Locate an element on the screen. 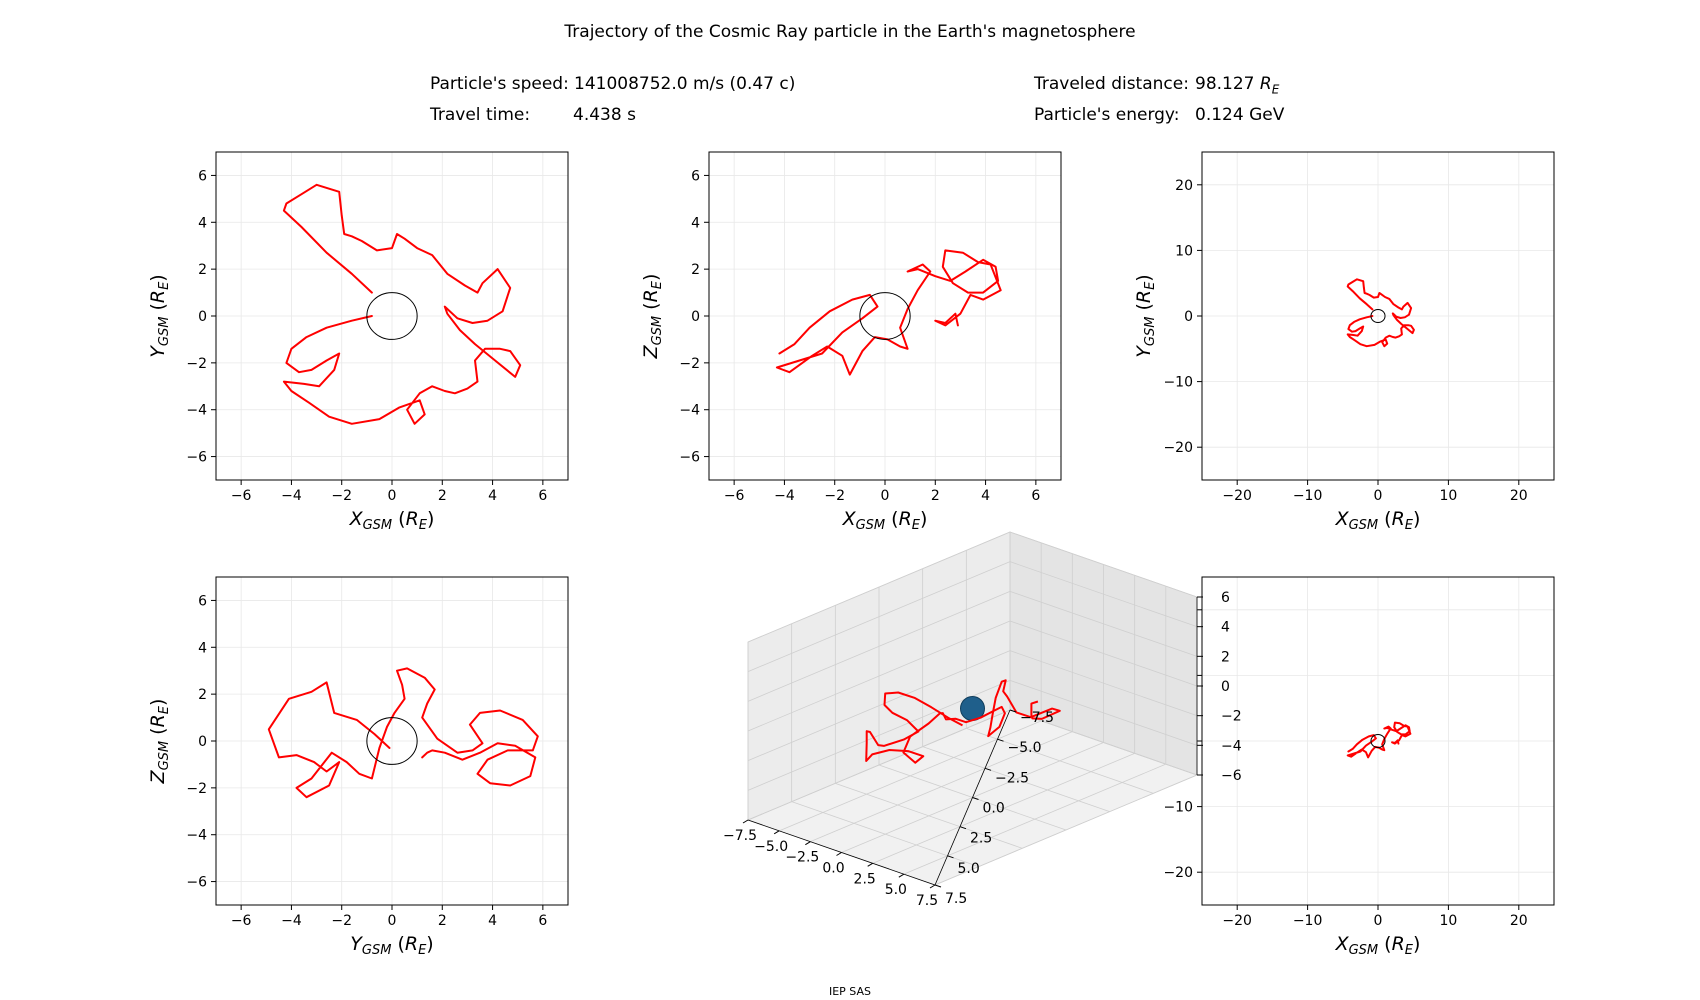 This screenshot has width=1700, height=1000. x-tick-label: −10 is located at coordinates (1308, 921).